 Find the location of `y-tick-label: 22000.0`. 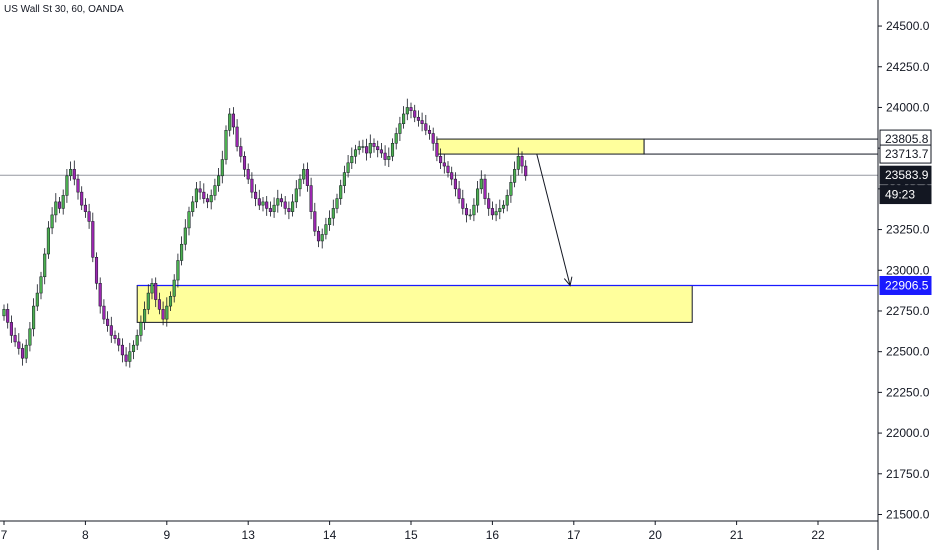

y-tick-label: 22000.0 is located at coordinates (908, 433).